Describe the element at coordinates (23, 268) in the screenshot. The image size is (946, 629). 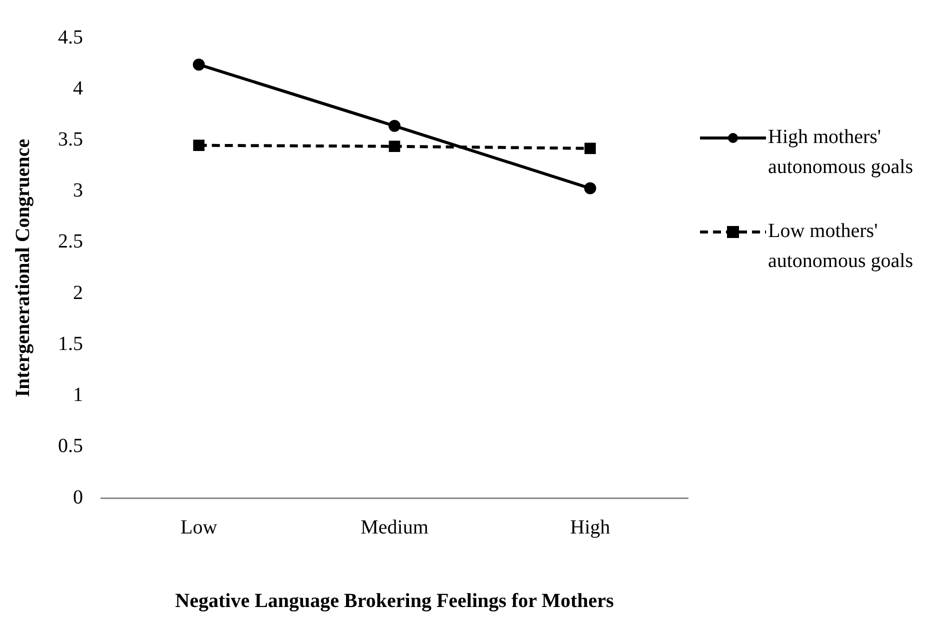
I see `y-axis-title: Intergenerational Congruence` at that location.